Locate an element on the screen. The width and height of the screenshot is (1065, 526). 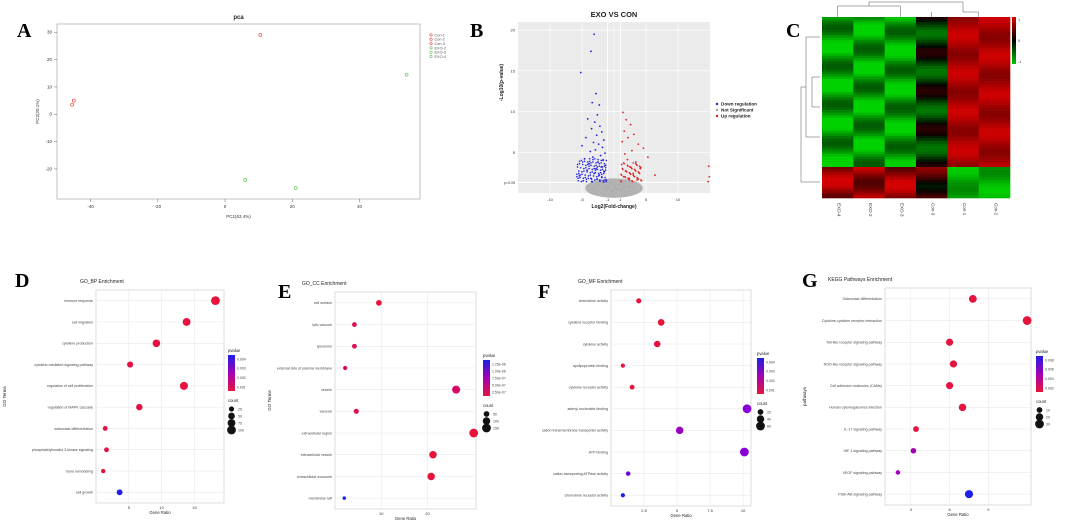
heatmap-col-dendrogram is located at coordinates (908, 9).